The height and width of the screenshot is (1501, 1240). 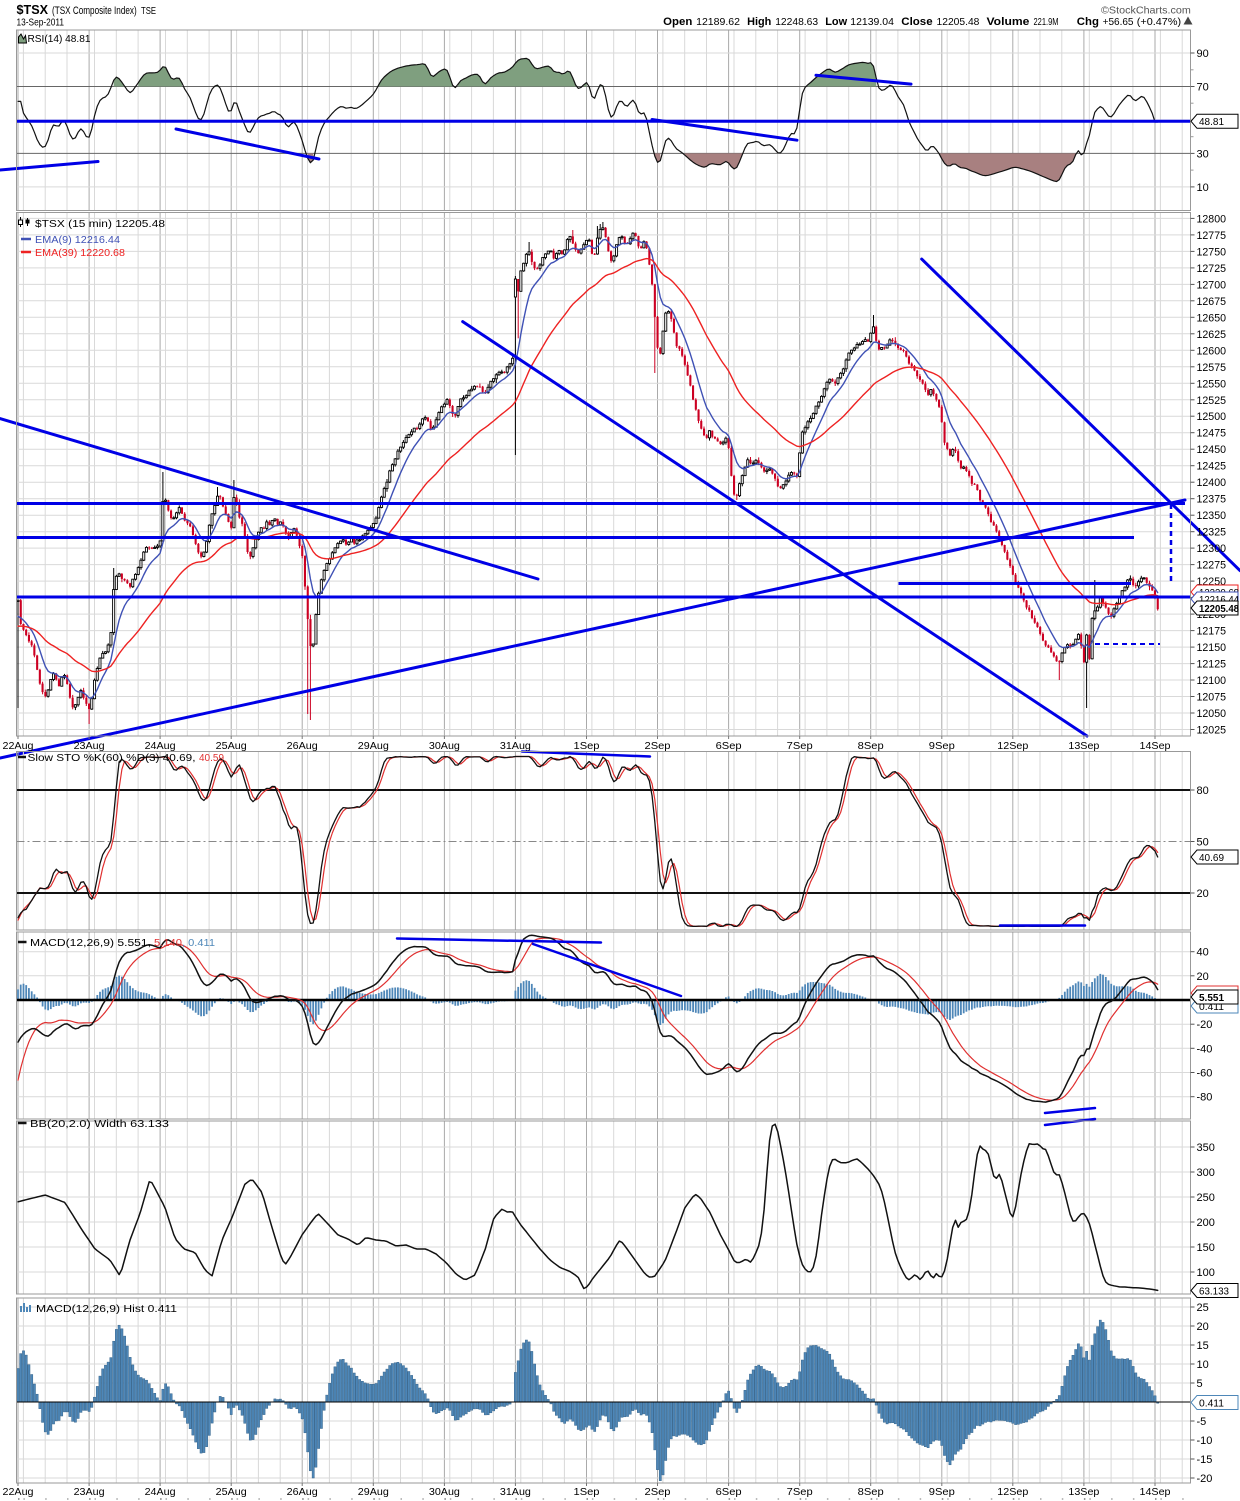 What do you see at coordinates (1212, 401) in the screenshot?
I see `svg-text: 12525` at bounding box center [1212, 401].